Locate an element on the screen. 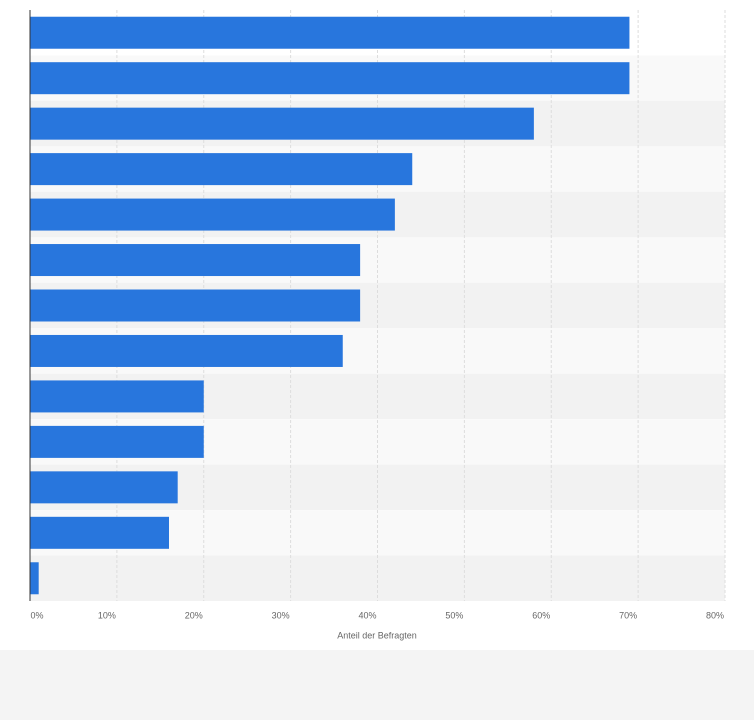 The image size is (754, 720). row-band is located at coordinates (377, 578).